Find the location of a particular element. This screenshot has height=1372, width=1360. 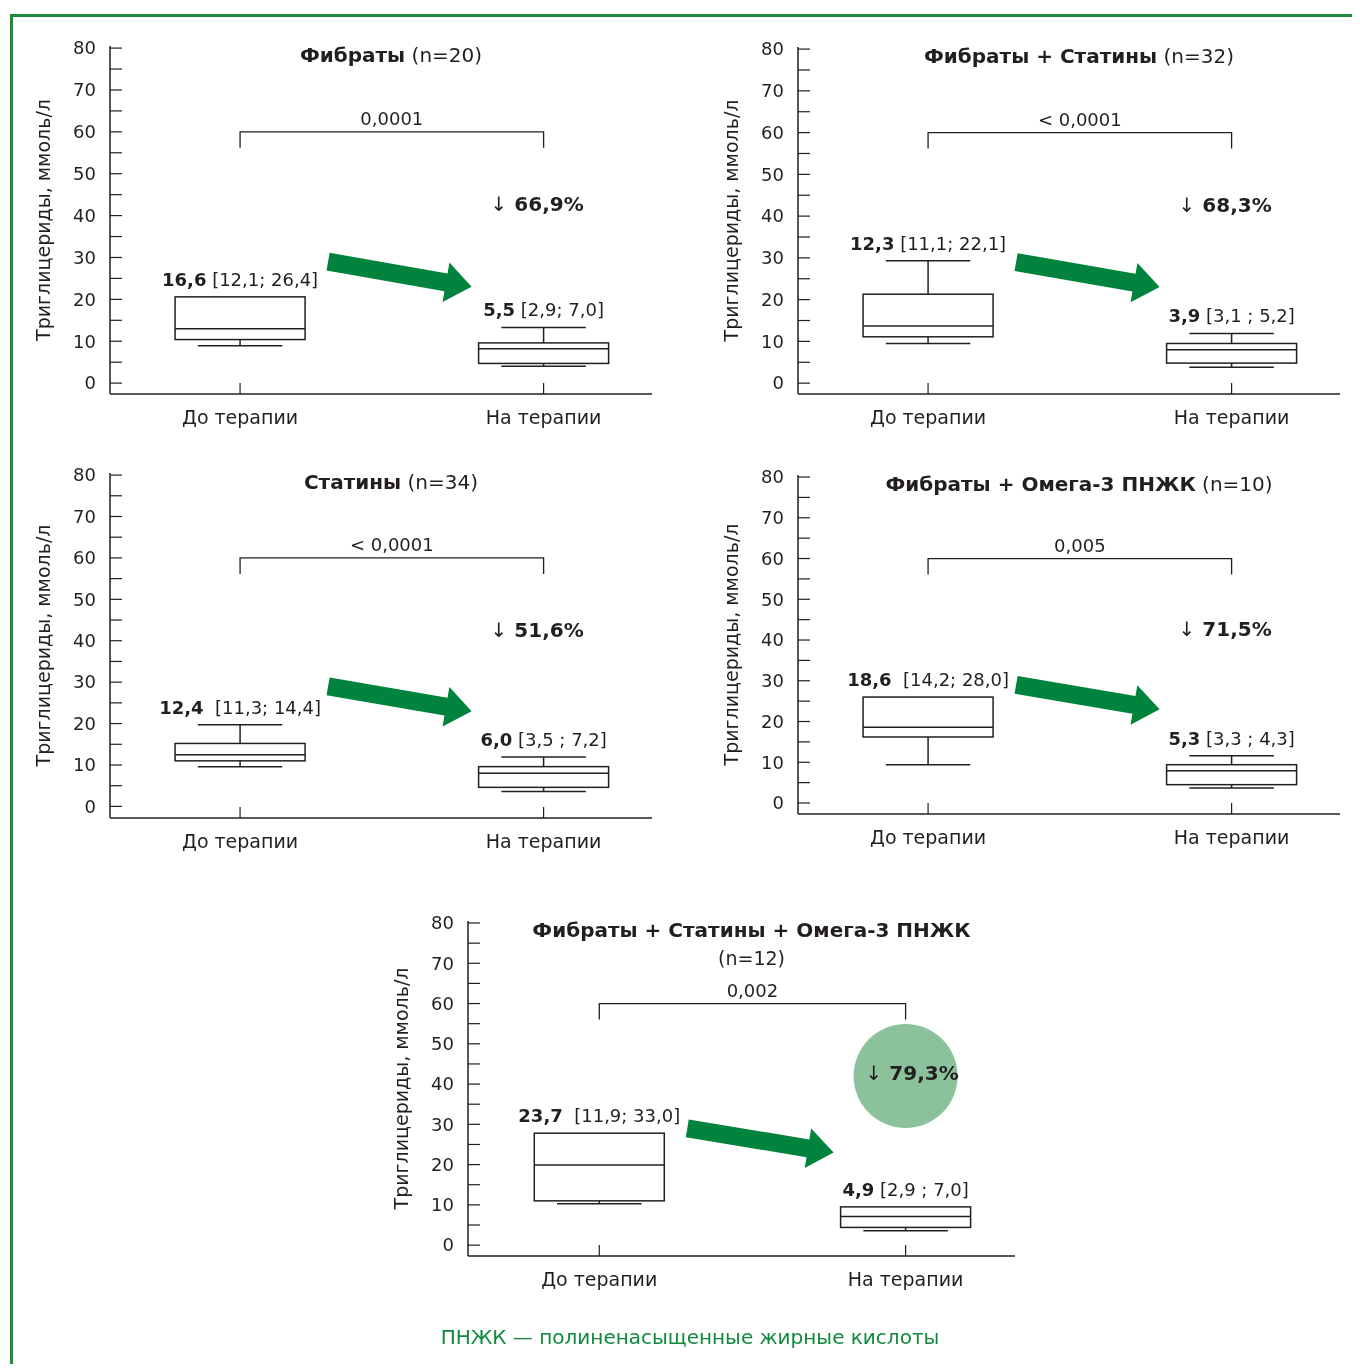

annotation: 6,0 [3,5 ; 7,2] is located at coordinates (543, 740).